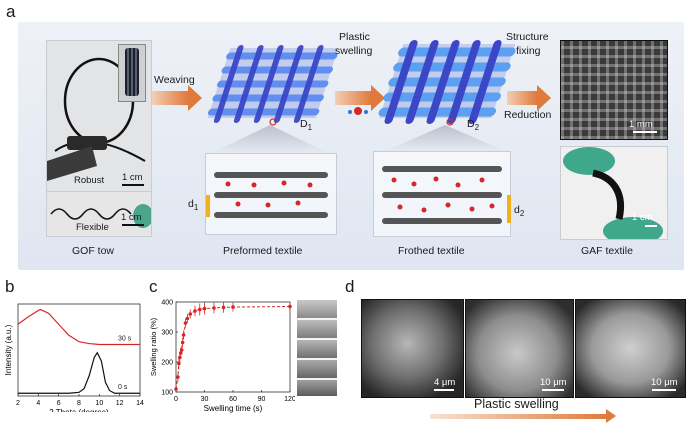 This screenshot has height=434, width=695. Describe the element at coordinates (123, 387) in the screenshot. I see `series-label: 0 s` at that location.